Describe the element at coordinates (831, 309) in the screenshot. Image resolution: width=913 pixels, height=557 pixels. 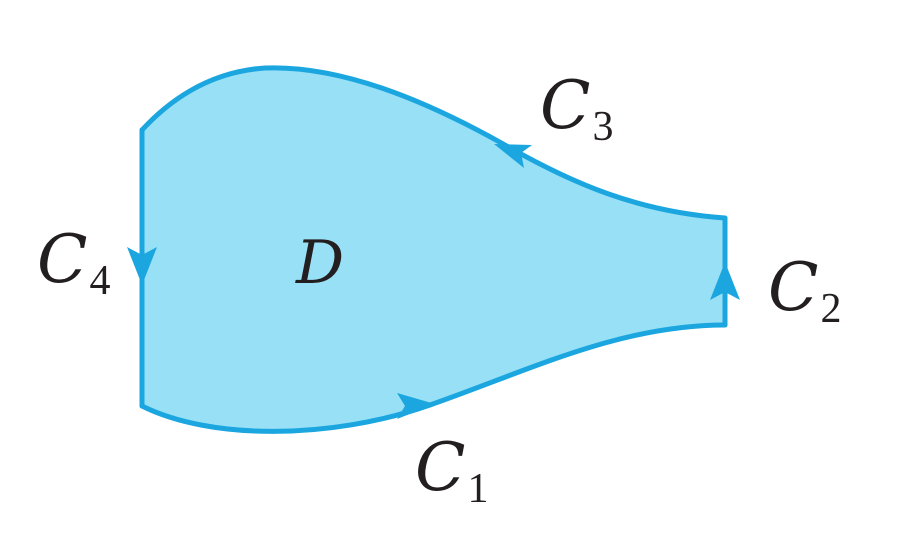
I see `curve-label-c2-subscript: 2` at that location.